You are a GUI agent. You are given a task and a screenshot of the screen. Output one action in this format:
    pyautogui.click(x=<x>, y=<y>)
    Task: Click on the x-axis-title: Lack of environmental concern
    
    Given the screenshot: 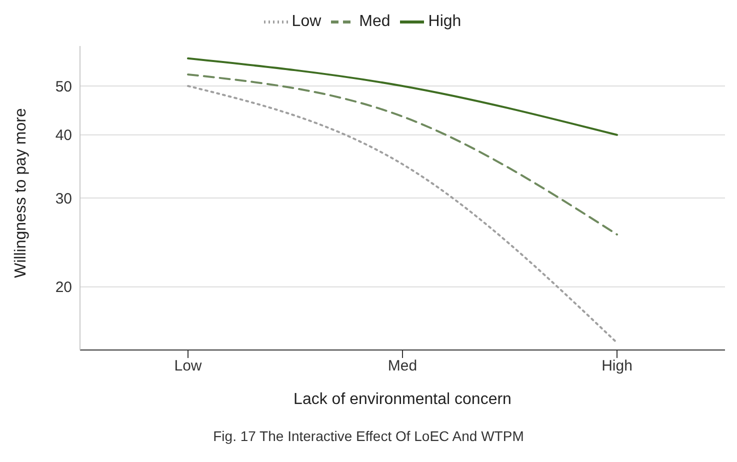 What is the action you would take?
    pyautogui.click(x=403, y=399)
    